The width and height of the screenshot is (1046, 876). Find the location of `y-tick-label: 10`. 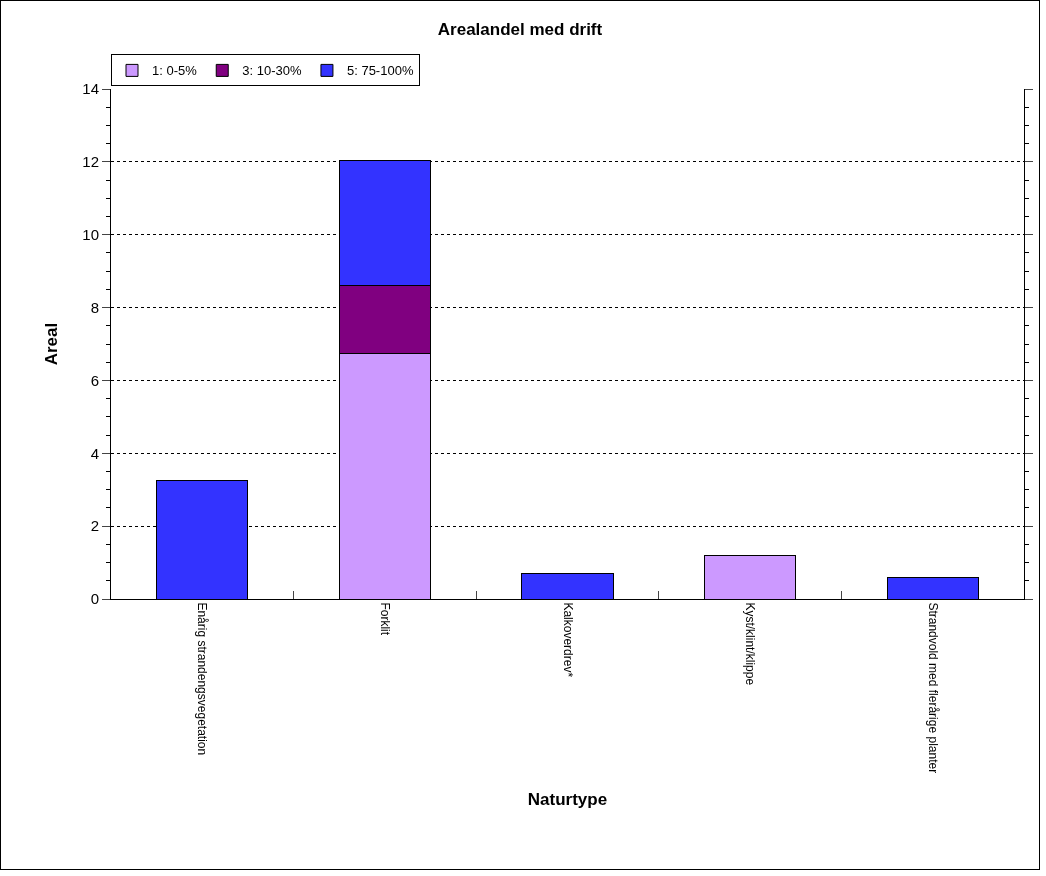

y-tick-label: 10 is located at coordinates (90, 234).